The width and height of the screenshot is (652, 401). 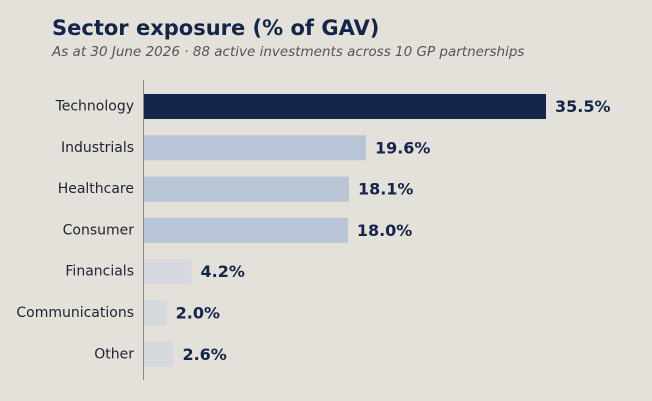 What do you see at coordinates (345, 106) in the screenshot?
I see `bar-technology` at bounding box center [345, 106].